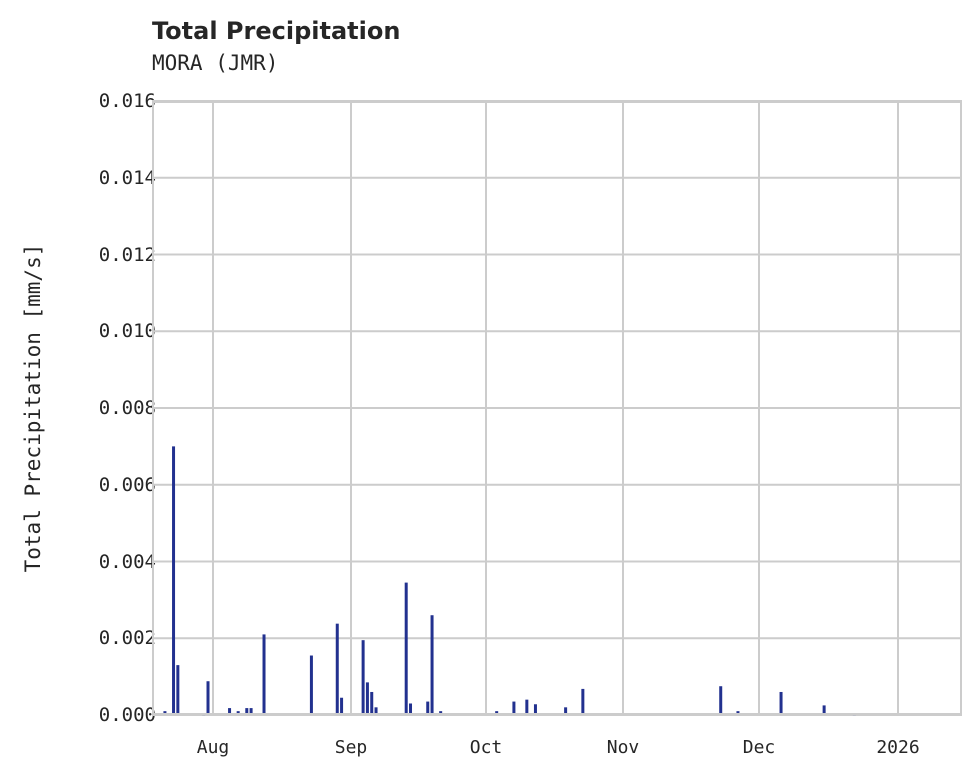 The height and width of the screenshot is (780, 980). What do you see at coordinates (127, 101) in the screenshot?
I see `y-tick-label: 0.016` at bounding box center [127, 101].